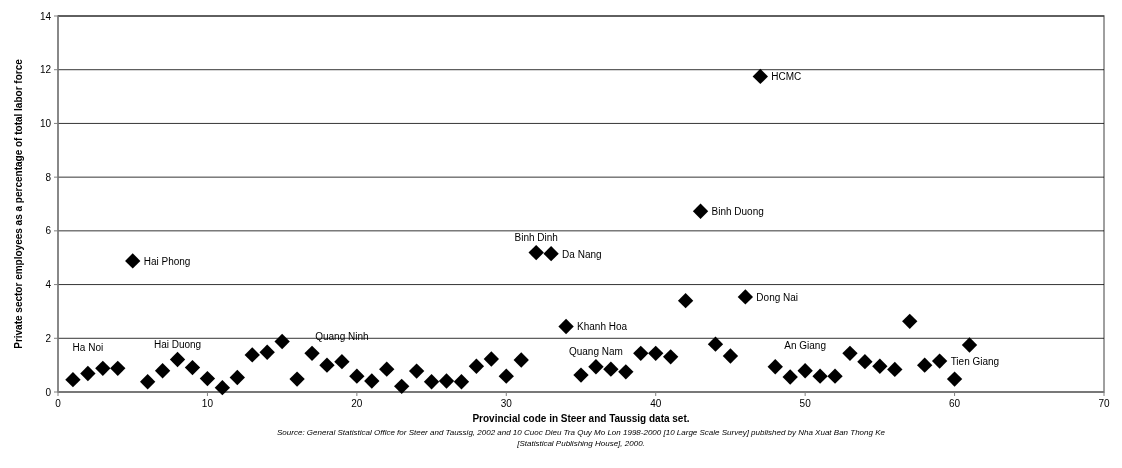  What do you see at coordinates (536, 237) in the screenshot?
I see `annotation: Binh Dinh` at bounding box center [536, 237].